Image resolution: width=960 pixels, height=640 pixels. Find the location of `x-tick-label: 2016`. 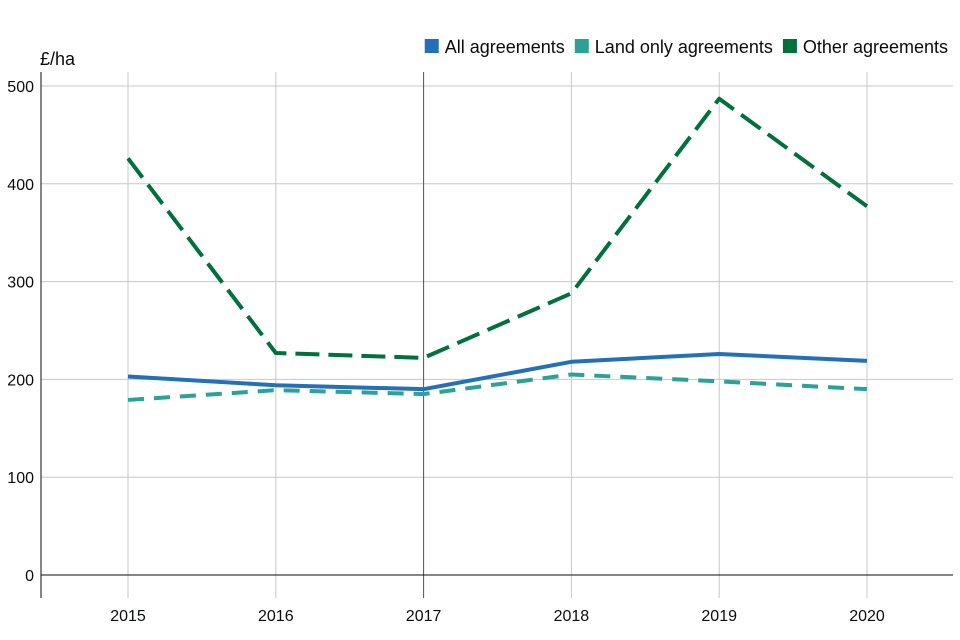

x-tick-label: 2016 is located at coordinates (276, 616).